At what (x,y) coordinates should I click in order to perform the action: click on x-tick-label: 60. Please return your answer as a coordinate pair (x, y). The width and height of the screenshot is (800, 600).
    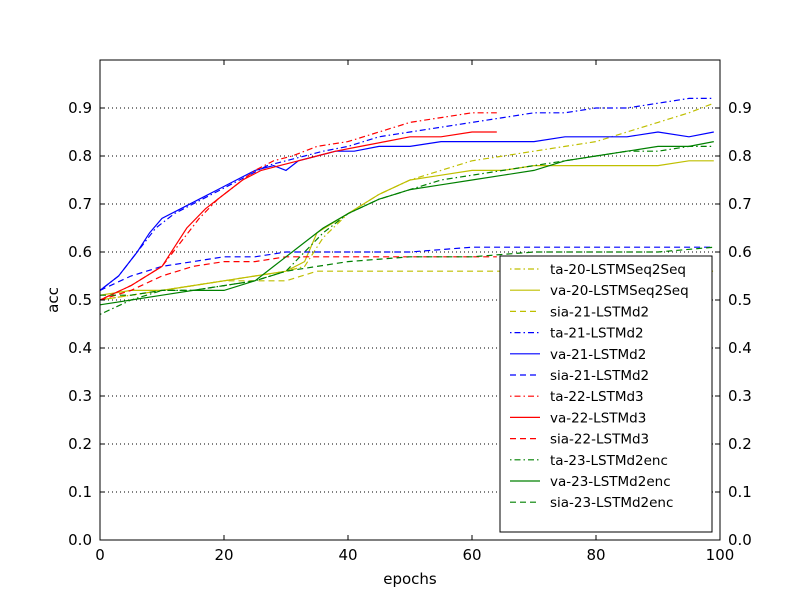
    Looking at the image, I should click on (471, 555).